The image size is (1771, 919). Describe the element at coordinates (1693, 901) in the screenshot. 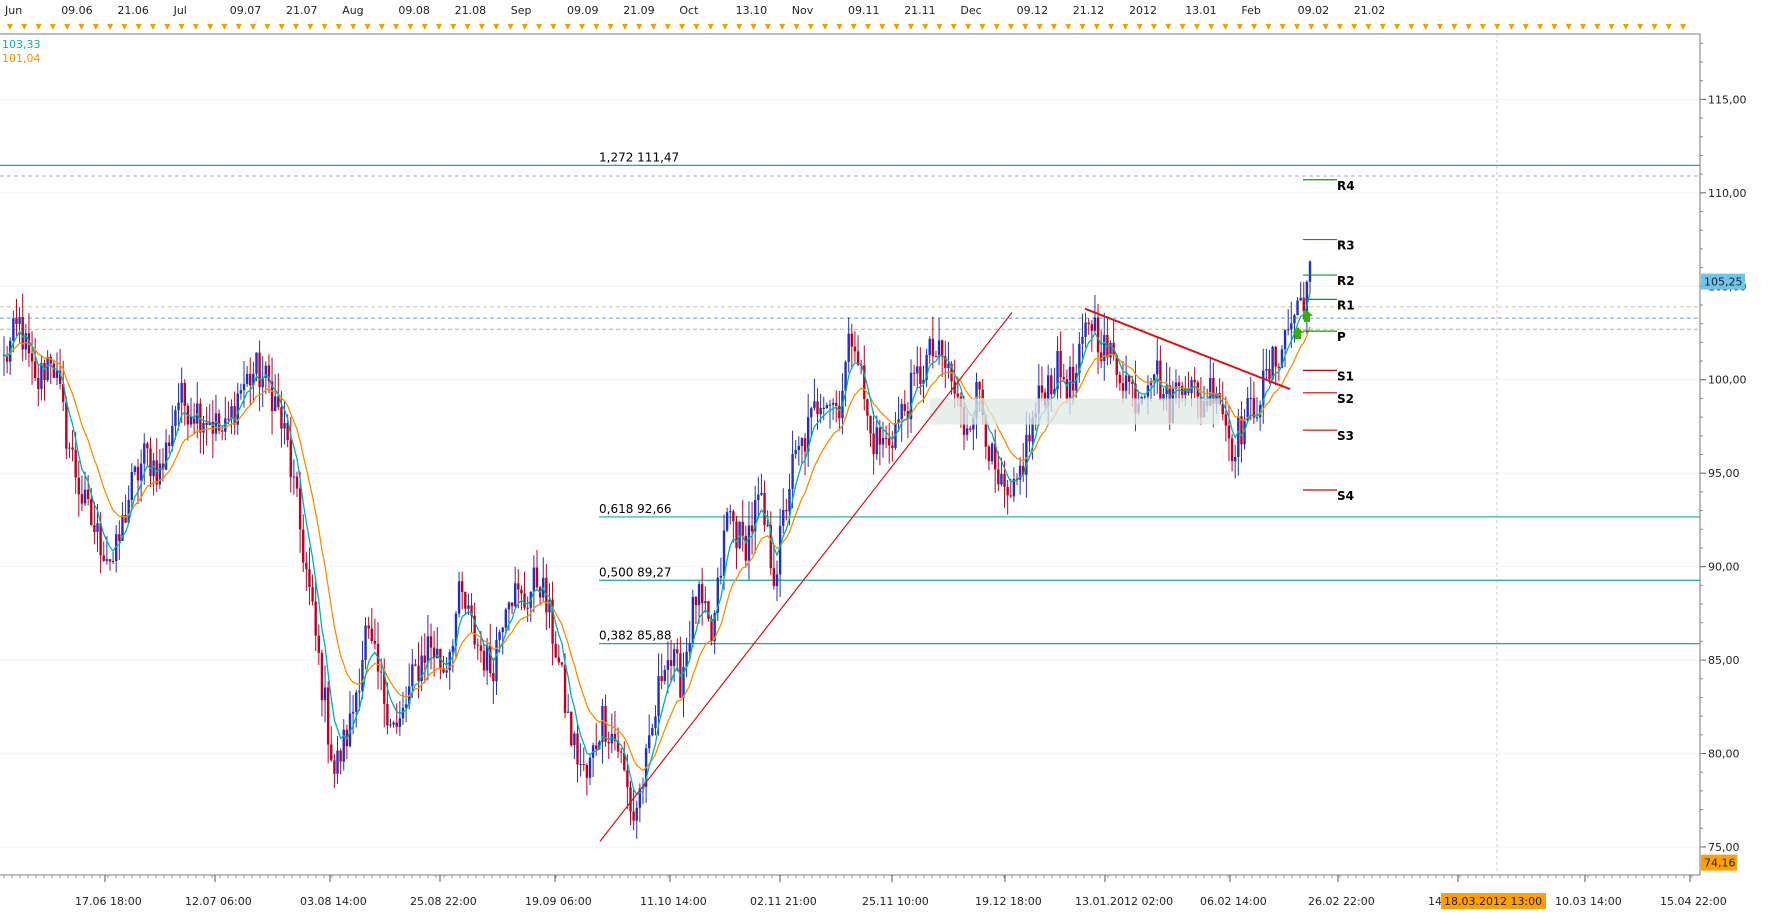

I see `time-axis-label: 15.04 22:00` at that location.